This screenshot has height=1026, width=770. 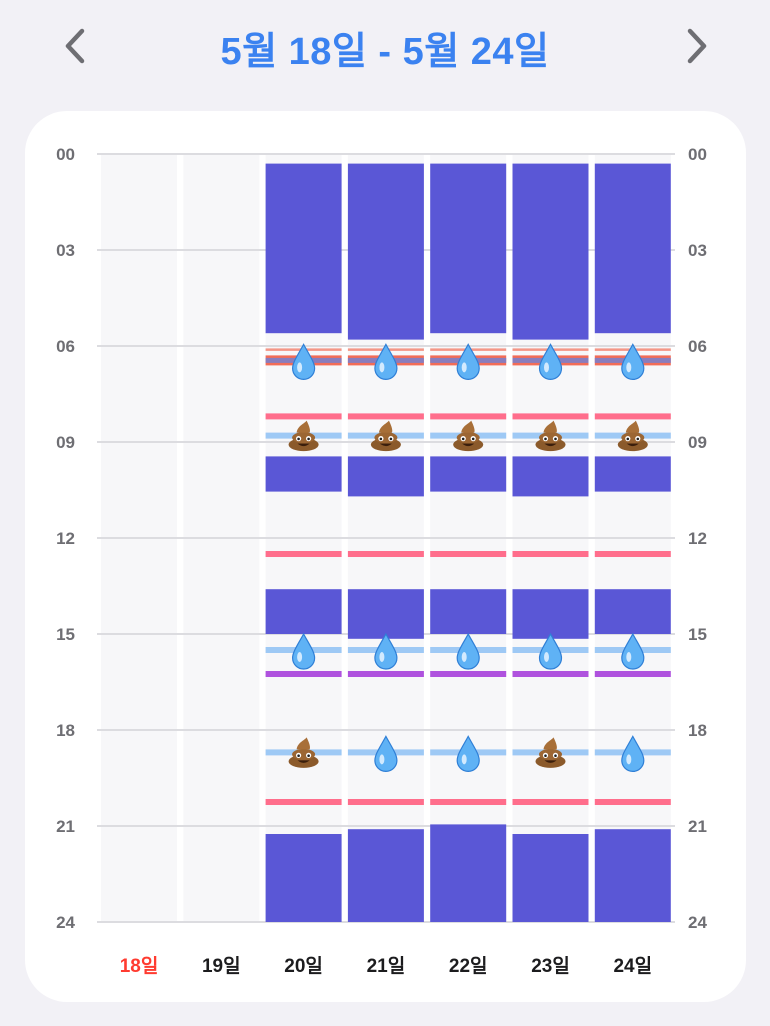 What do you see at coordinates (221, 966) in the screenshot?
I see `x-tick-label: 19일` at bounding box center [221, 966].